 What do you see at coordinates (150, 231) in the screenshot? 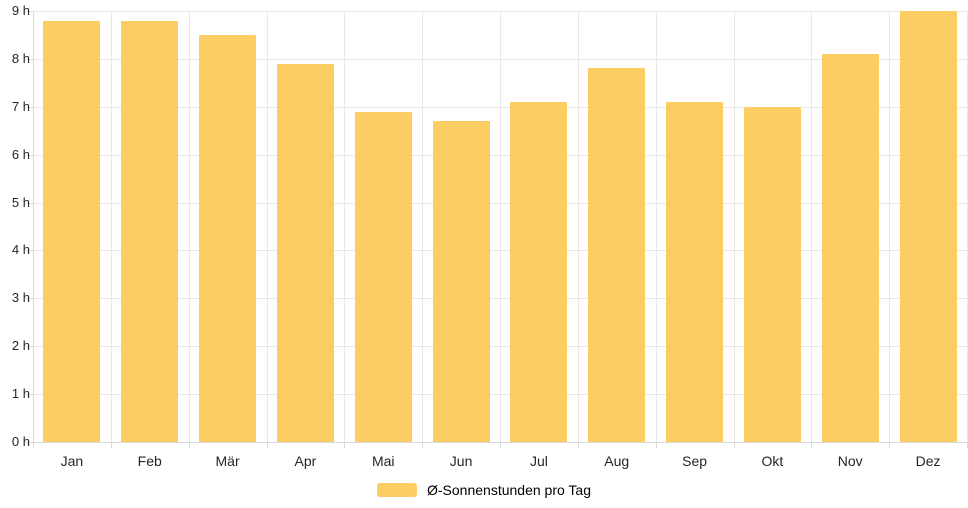
I see `bar-feb` at bounding box center [150, 231].